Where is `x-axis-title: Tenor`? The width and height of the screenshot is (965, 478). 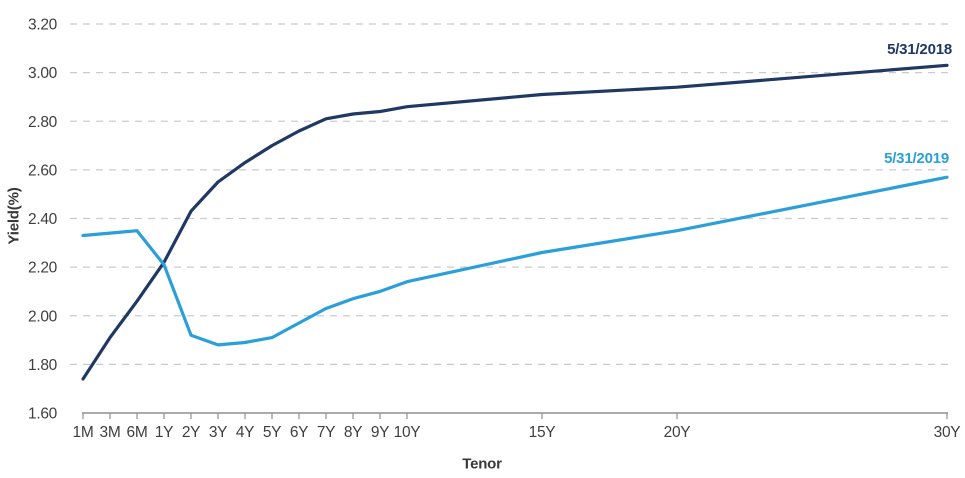 x-axis-title: Tenor is located at coordinates (482, 464).